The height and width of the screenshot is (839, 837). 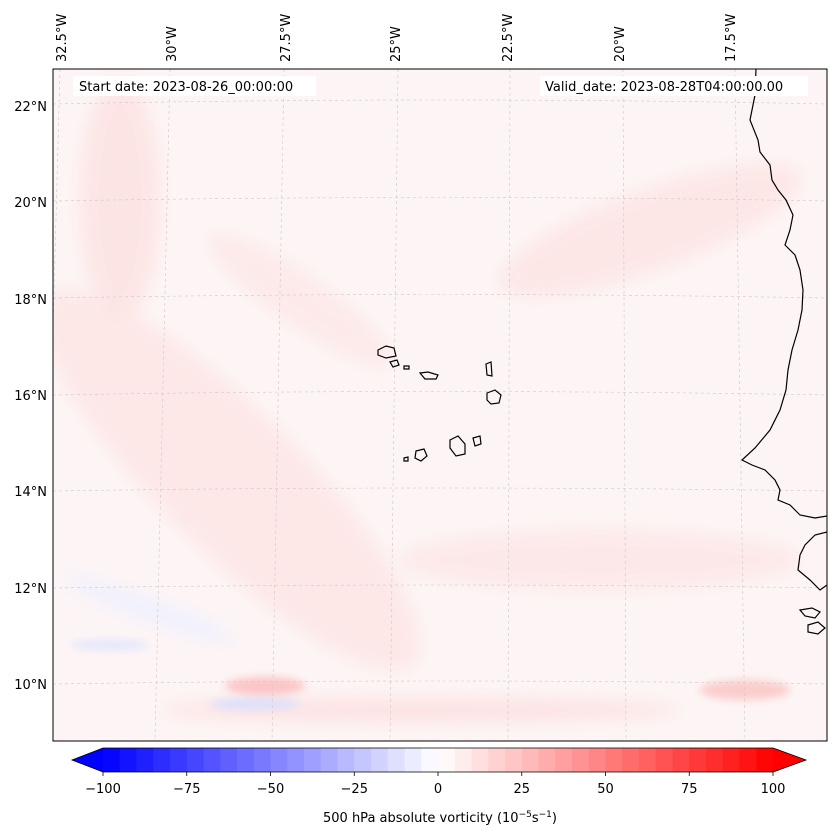 I want to click on colorbar-label: 500 hPa absolute vorticity (10−5s−1), so click(x=440, y=818).